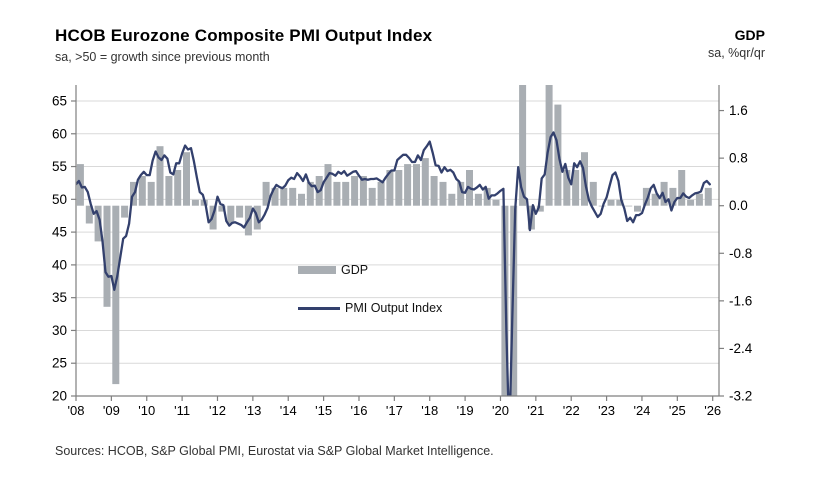  What do you see at coordinates (741, 348) in the screenshot?
I see `y-axis-tick-label-right: -2.4` at bounding box center [741, 348].